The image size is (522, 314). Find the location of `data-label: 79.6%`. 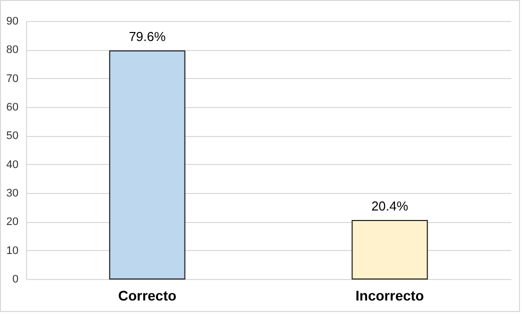

data-label: 79.6% is located at coordinates (147, 36).